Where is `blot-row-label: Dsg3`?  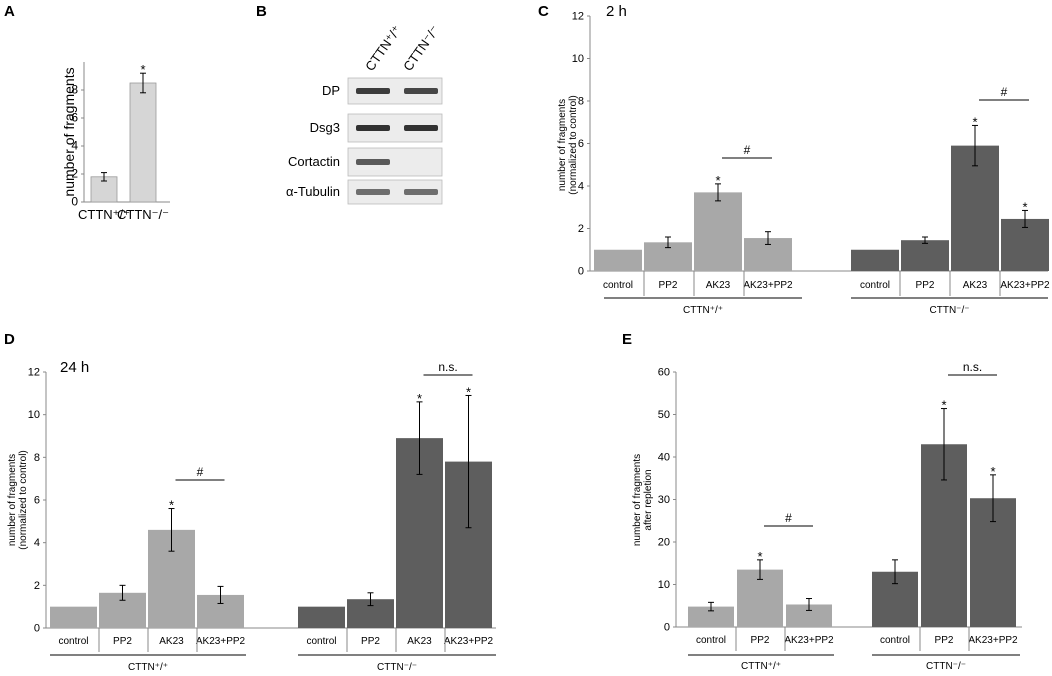
blot-row-label: Dsg3 is located at coordinates (325, 127).